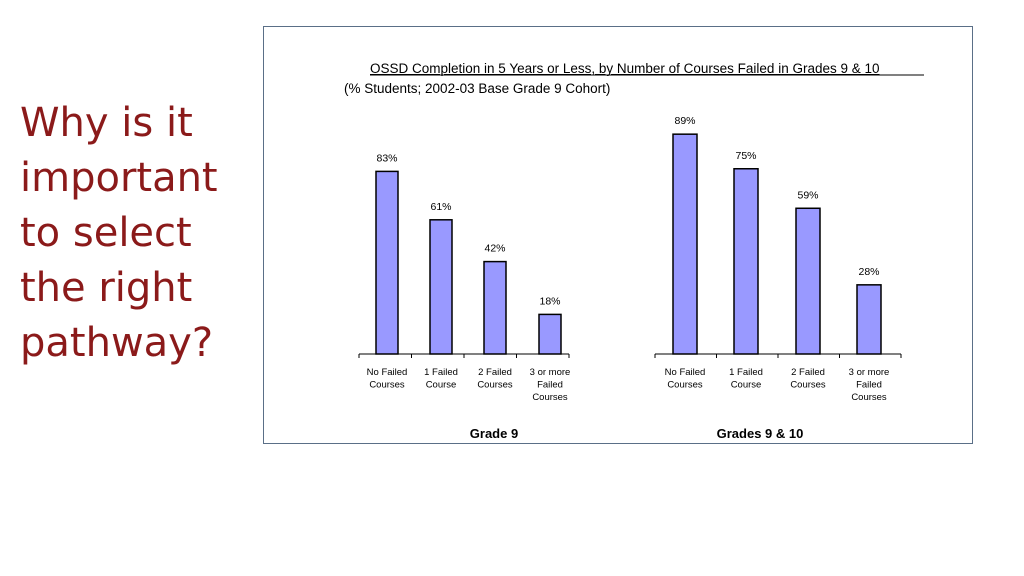 The height and width of the screenshot is (576, 1024). Describe the element at coordinates (117, 343) in the screenshot. I see `slide-title-line-5: pathway?` at that location.